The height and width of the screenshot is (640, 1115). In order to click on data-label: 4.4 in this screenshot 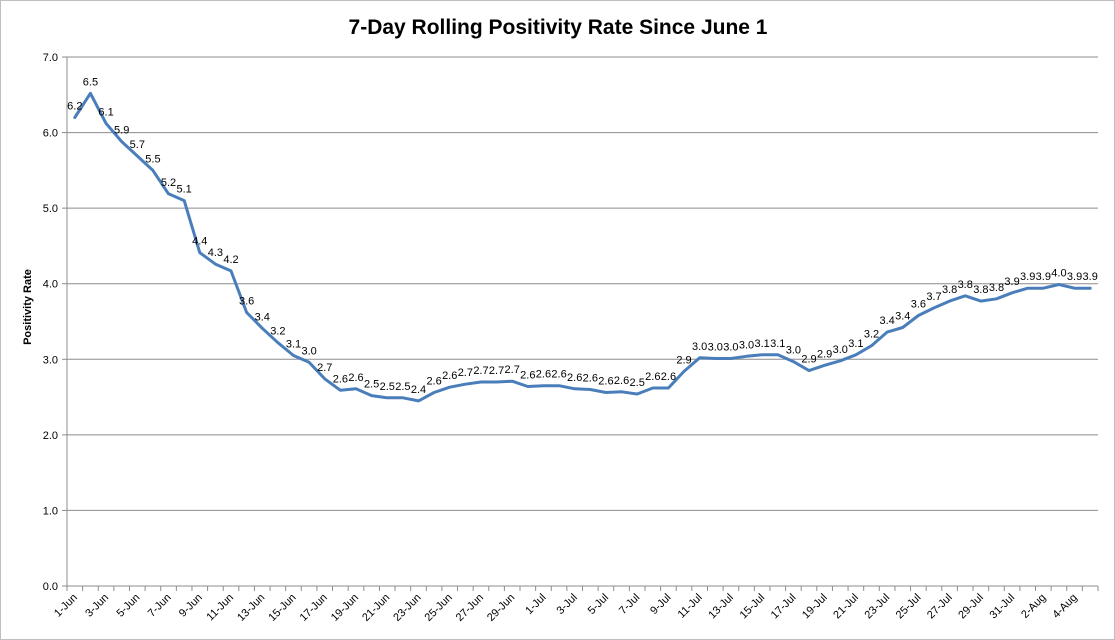, I will do `click(199, 242)`.